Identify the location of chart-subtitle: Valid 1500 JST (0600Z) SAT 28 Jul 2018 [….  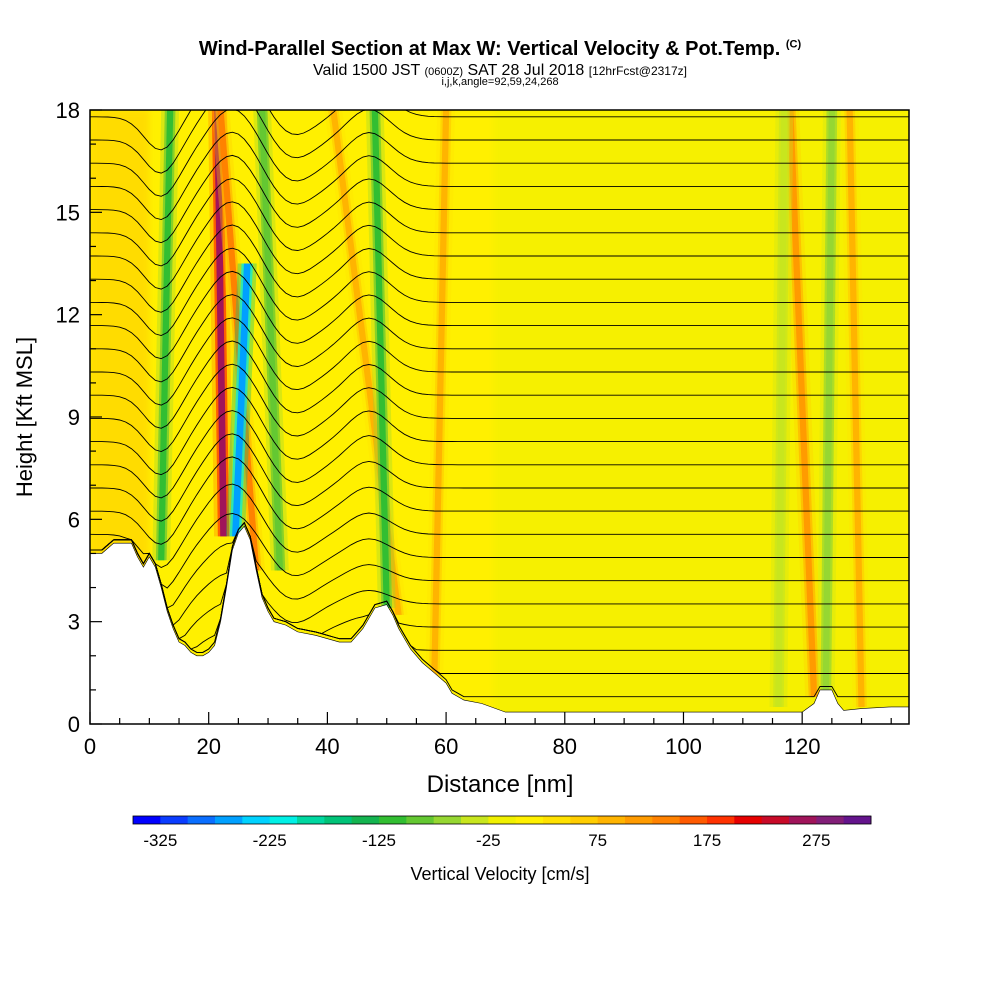
(500, 71).